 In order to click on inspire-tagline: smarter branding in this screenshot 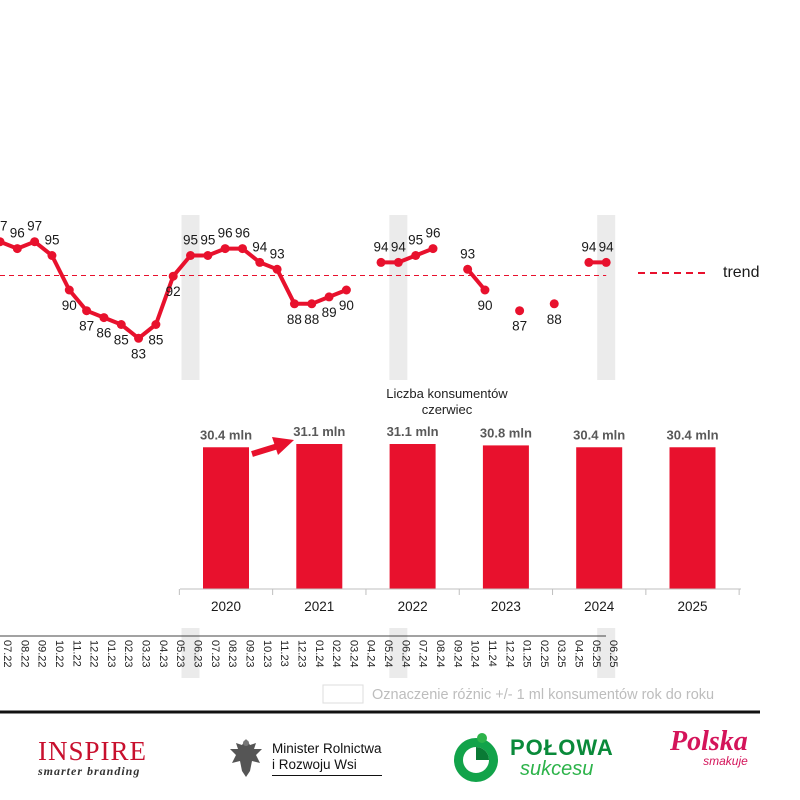, I will do `click(89, 770)`.